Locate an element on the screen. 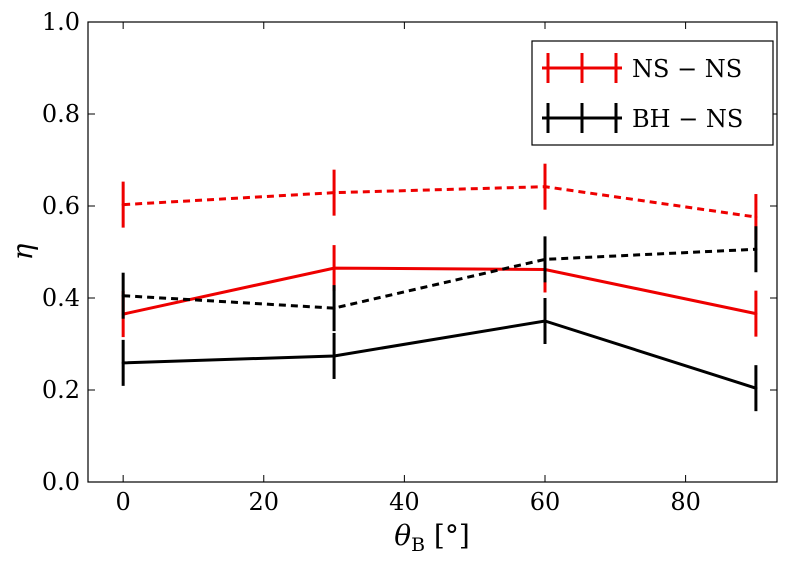  y-axis-label: η is located at coordinates (22, 251).